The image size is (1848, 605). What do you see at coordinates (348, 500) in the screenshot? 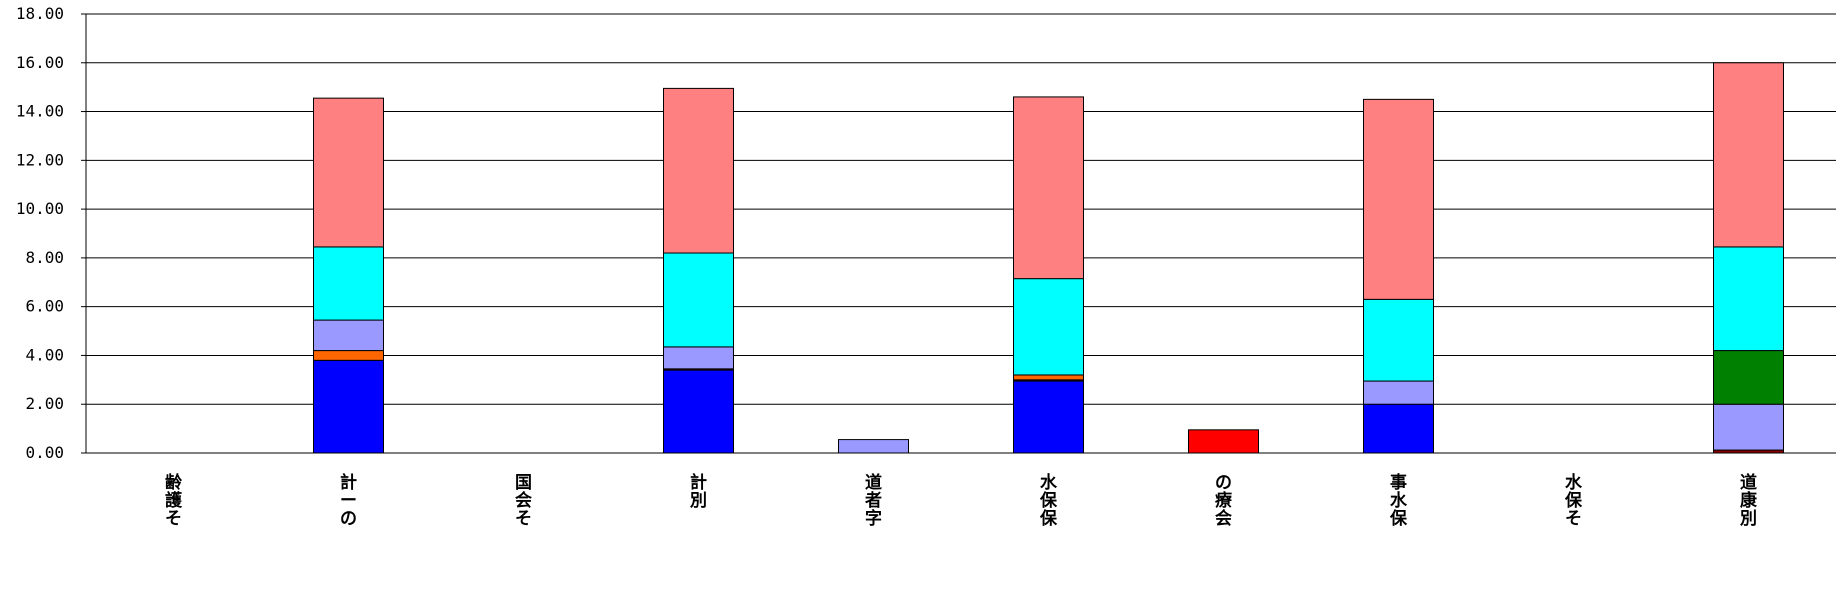
I see `x-category-label: 計ーの` at bounding box center [348, 500].